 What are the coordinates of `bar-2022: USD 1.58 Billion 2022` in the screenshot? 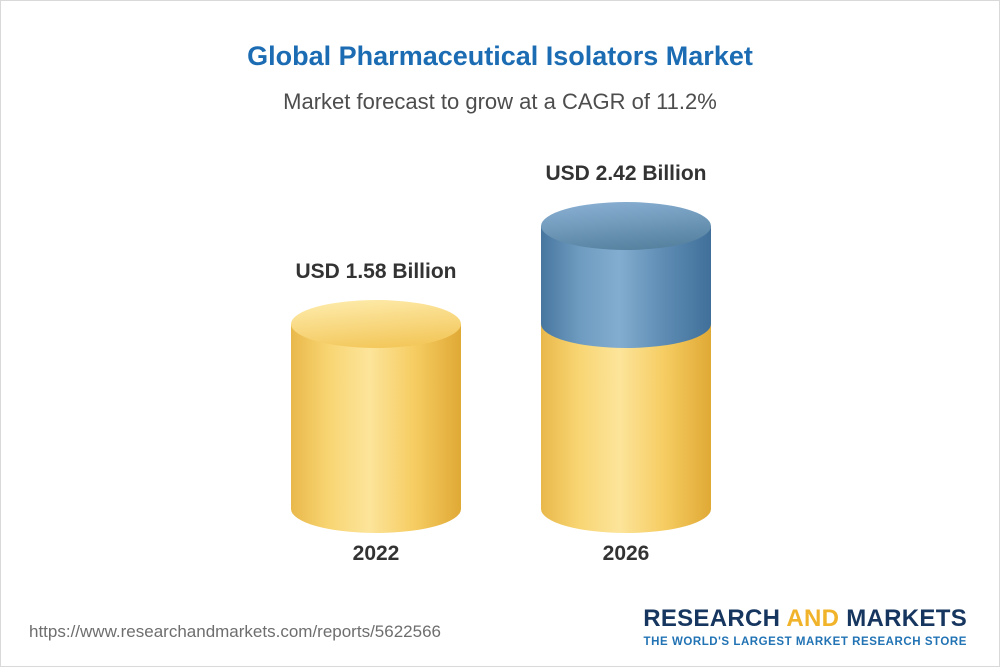 It's located at (376, 413).